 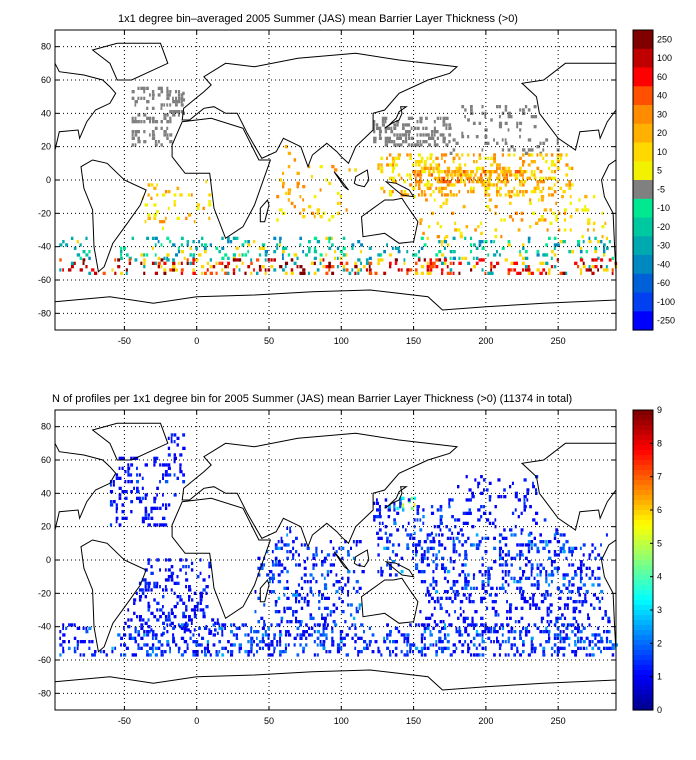 I want to click on x-tick-label: 250, so click(x=558, y=721).